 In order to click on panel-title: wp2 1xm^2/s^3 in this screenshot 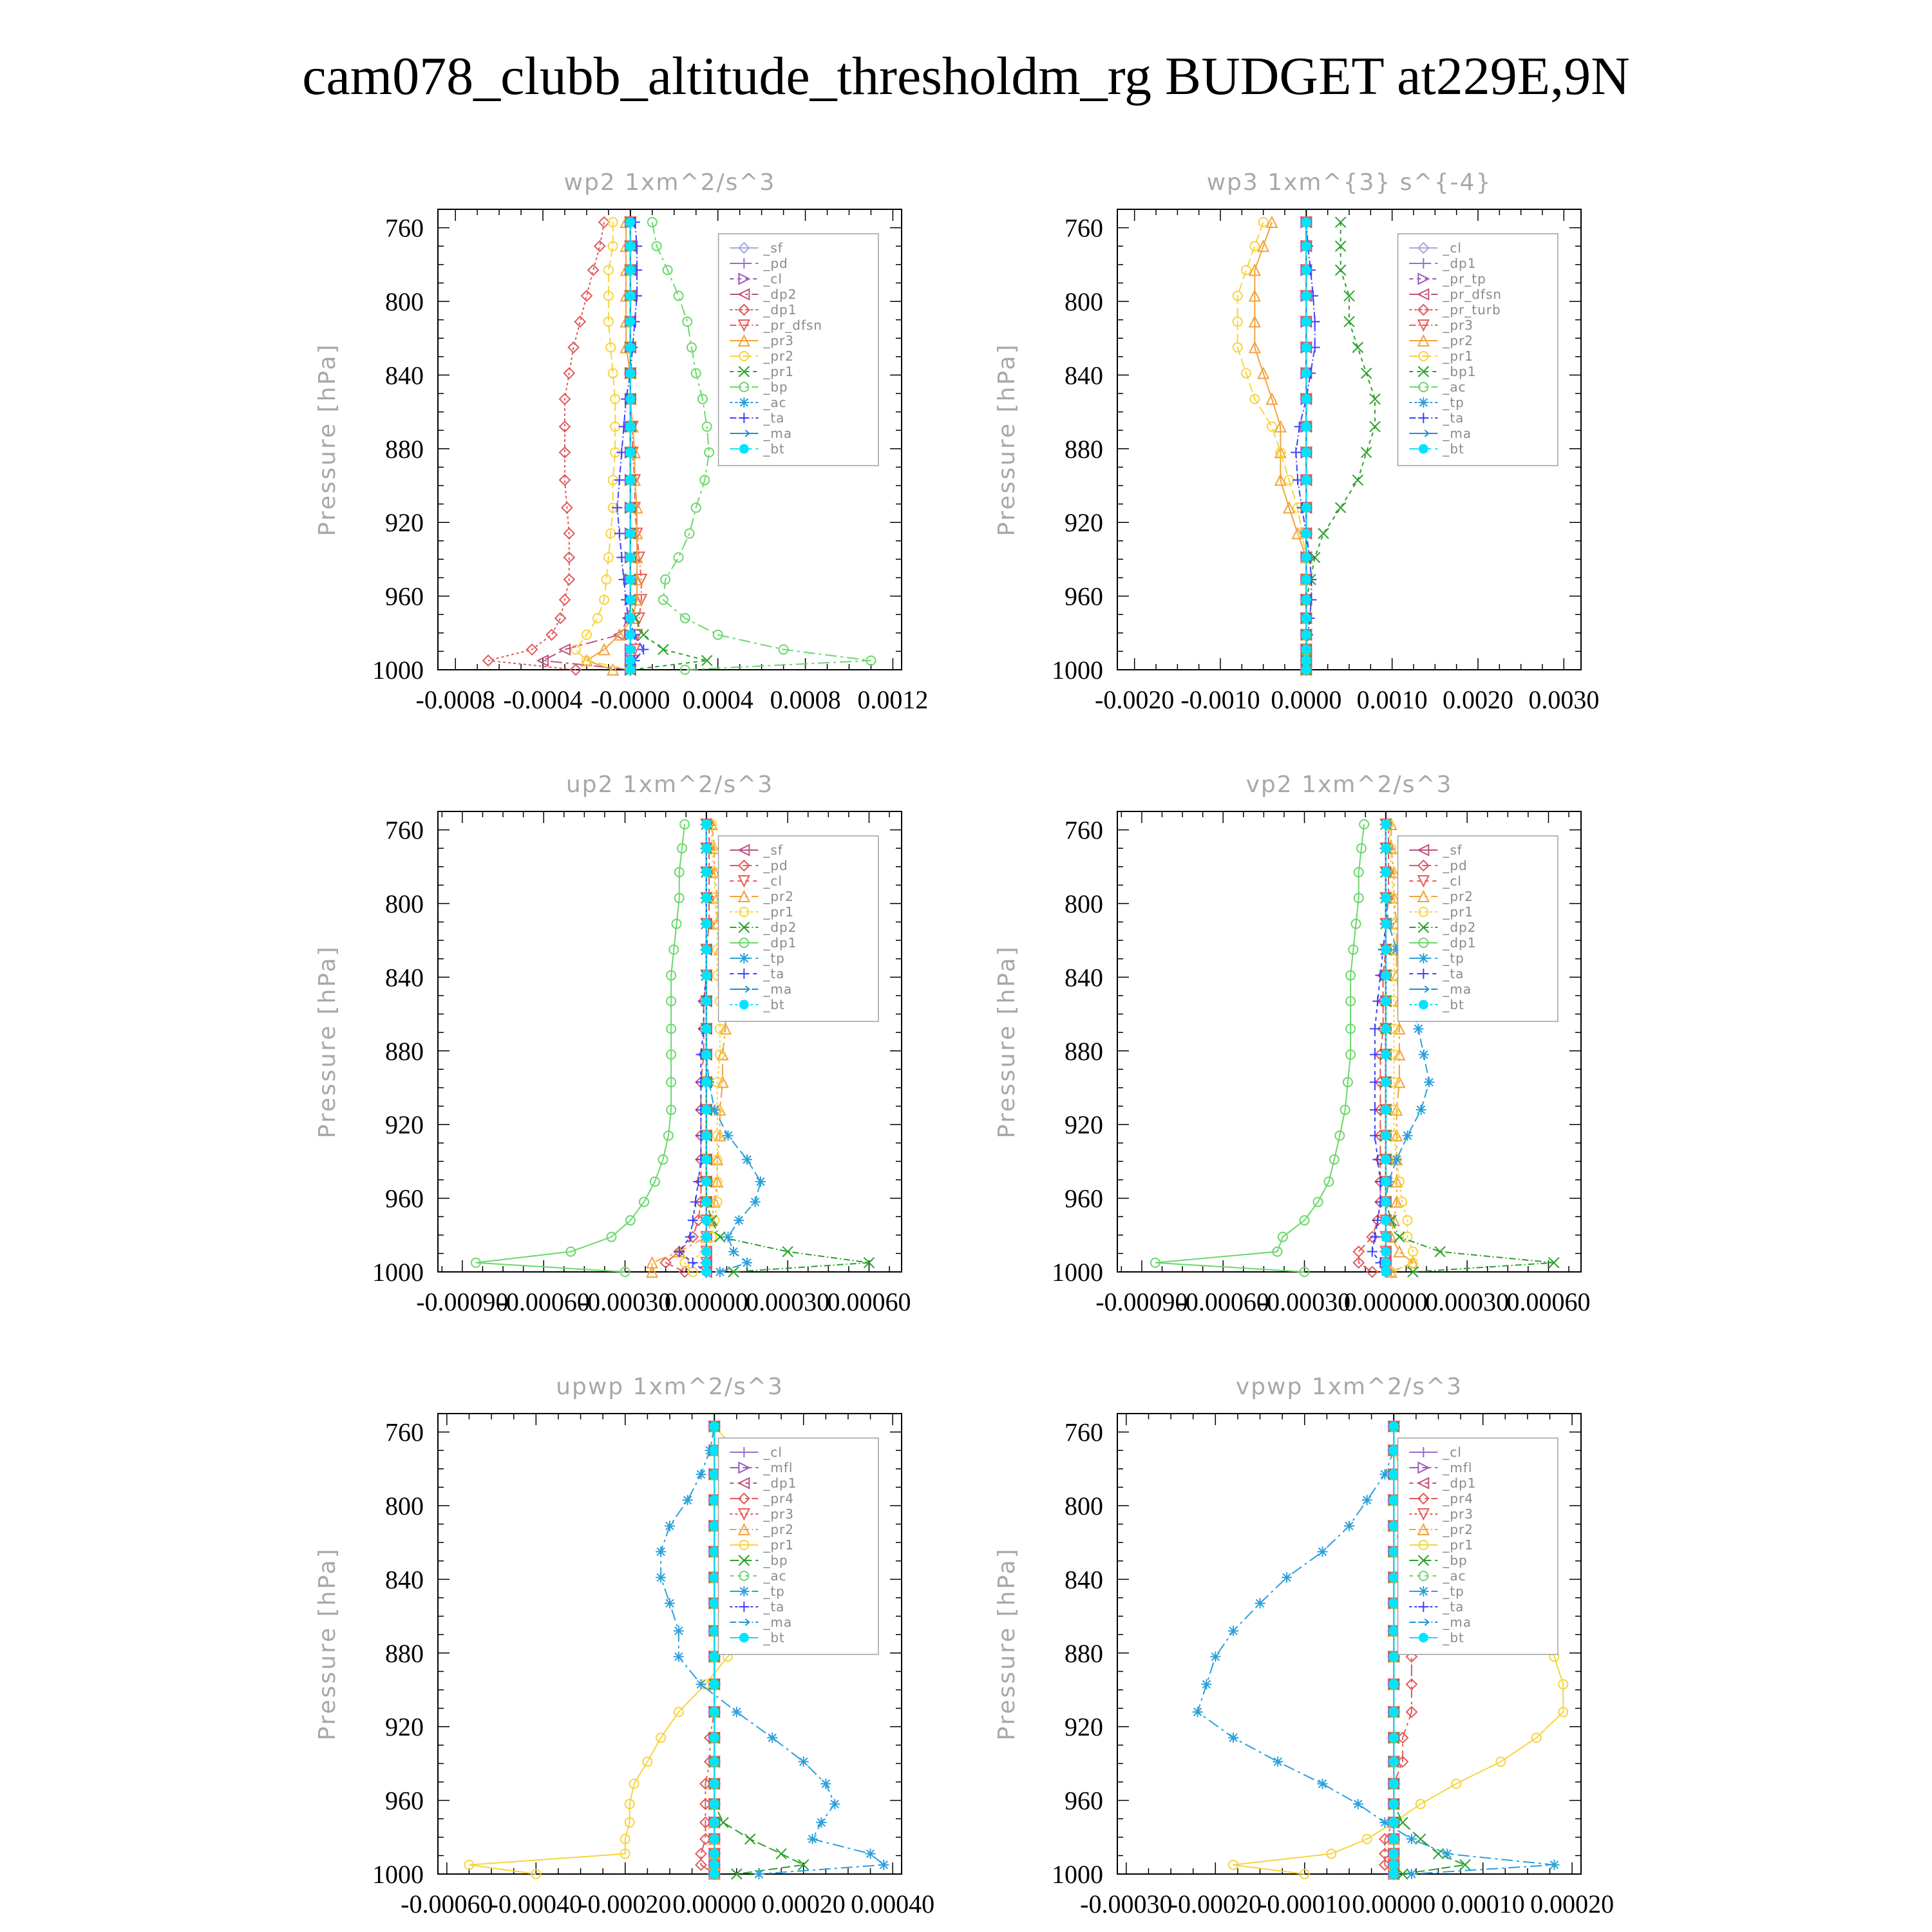, I will do `click(670, 183)`.